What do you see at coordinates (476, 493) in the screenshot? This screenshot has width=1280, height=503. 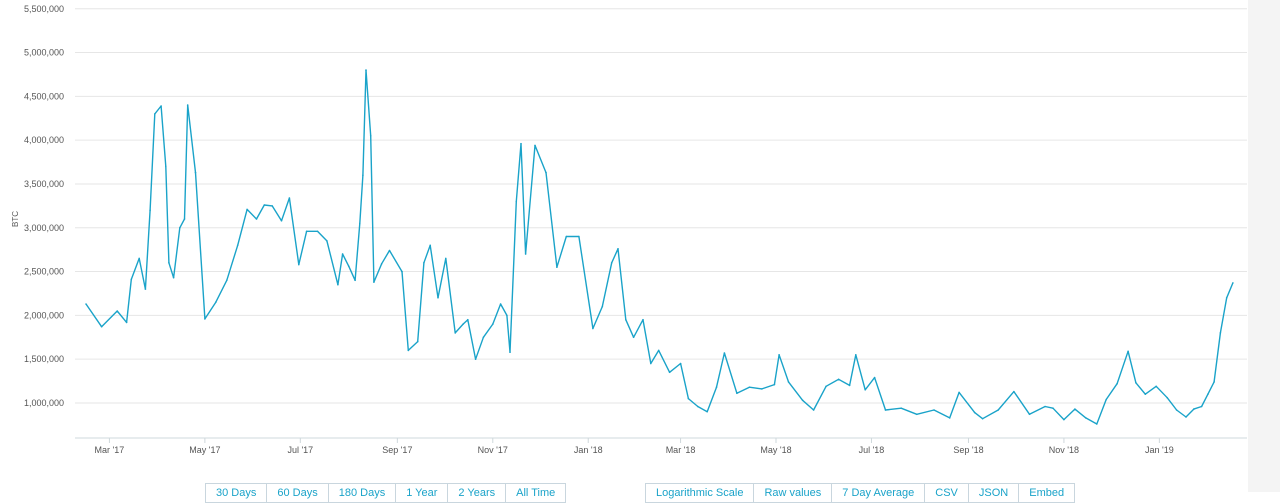 I see `range-button-2-years: 2 Years` at bounding box center [476, 493].